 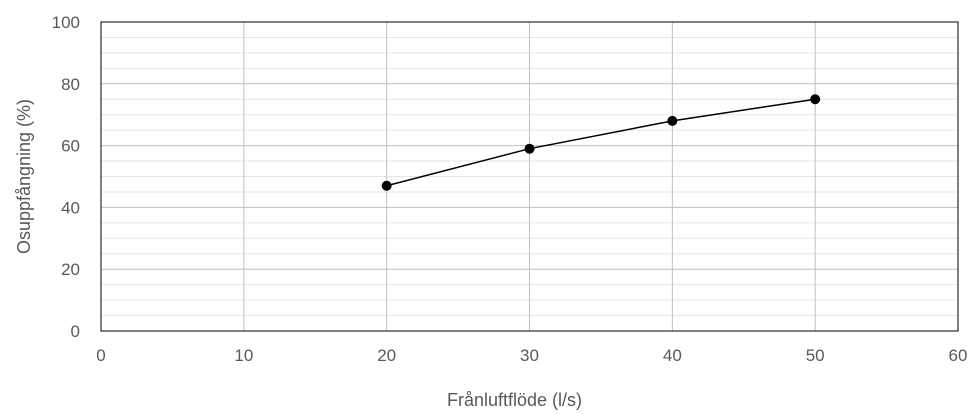 What do you see at coordinates (958, 355) in the screenshot?
I see `x-tick-label: 60` at bounding box center [958, 355].